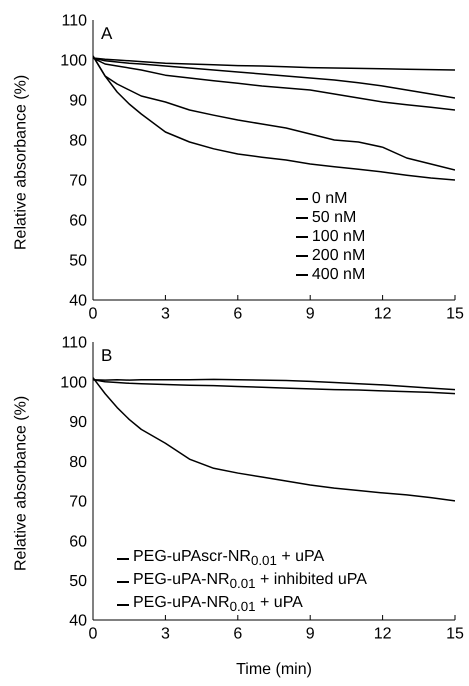 The height and width of the screenshot is (686, 469). What do you see at coordinates (274, 669) in the screenshot?
I see `x-axis-title: Time (min)` at bounding box center [274, 669].